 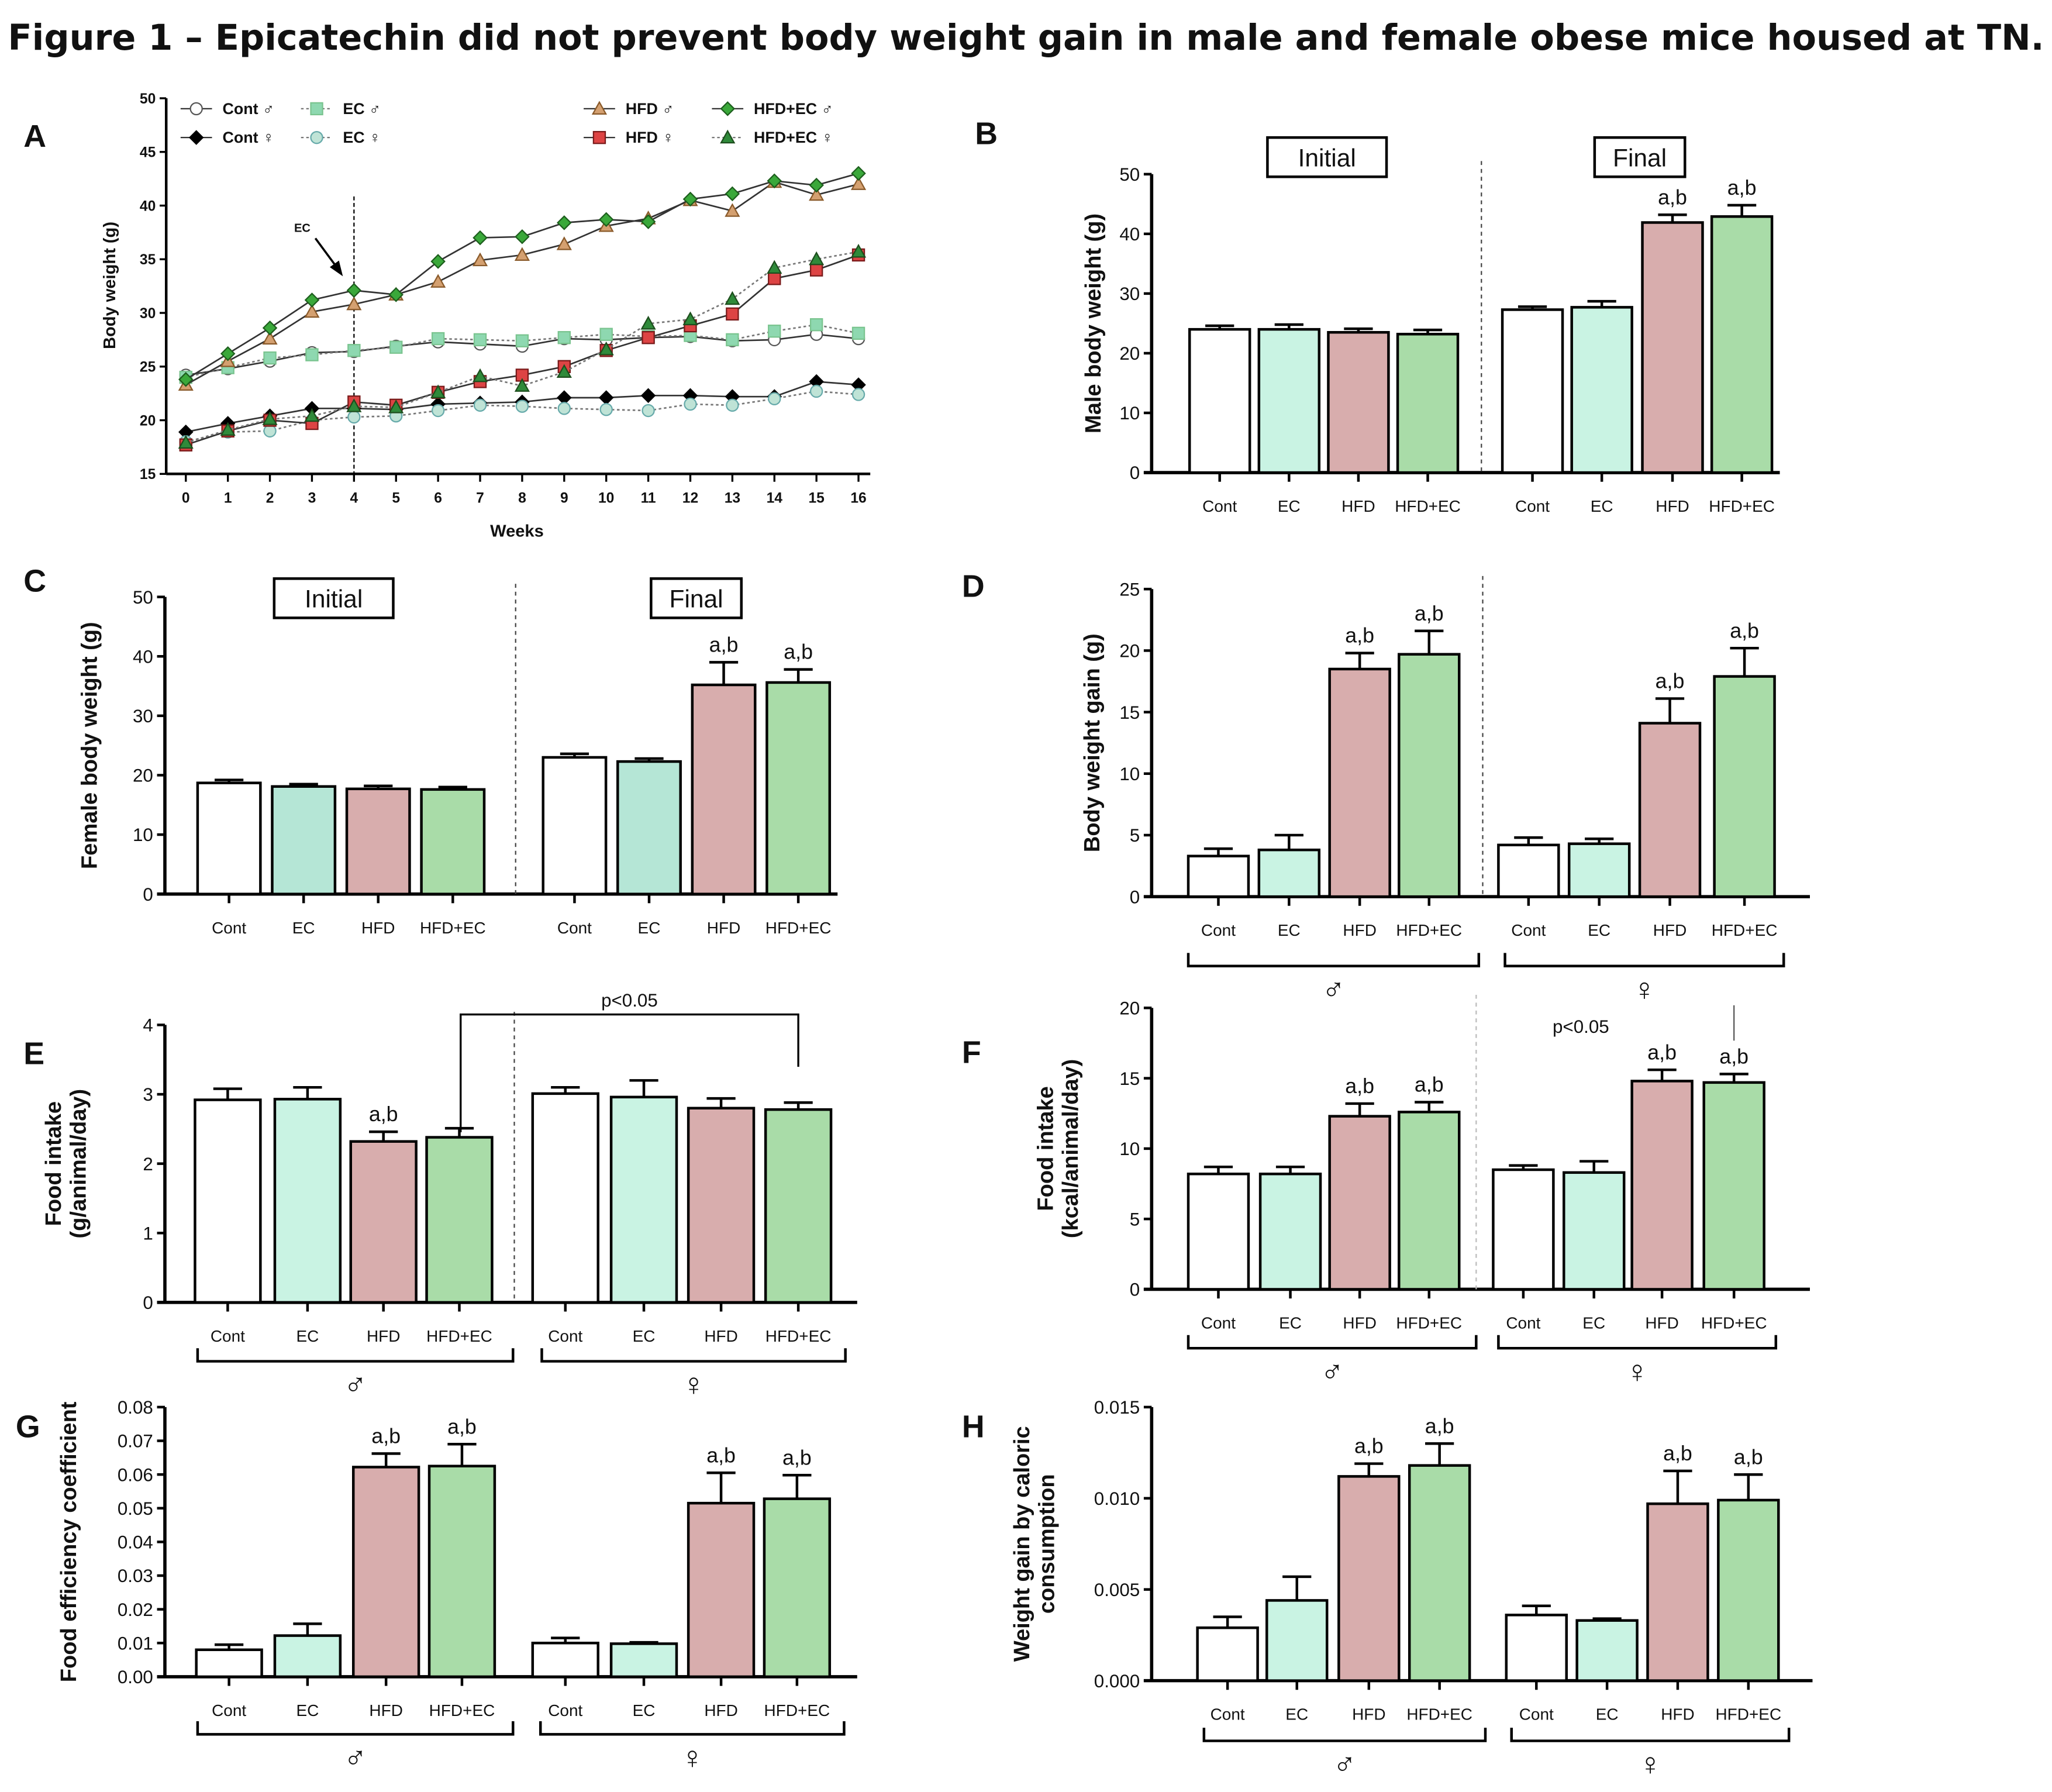 What do you see at coordinates (629, 1072) in the screenshot?
I see `comparison-bracket` at bounding box center [629, 1072].